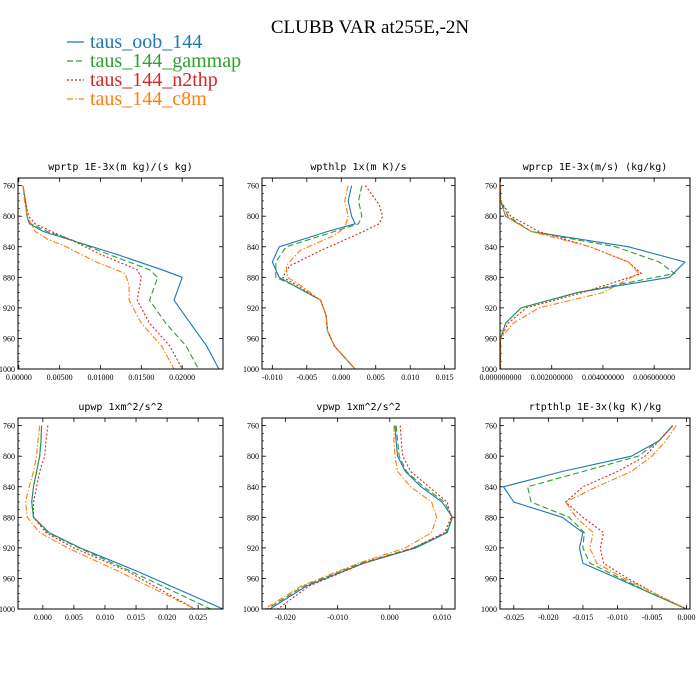 This screenshot has width=700, height=700. Describe the element at coordinates (370, 27) in the screenshot. I see `figure-title: CLUBB VAR at255E,-2N` at that location.